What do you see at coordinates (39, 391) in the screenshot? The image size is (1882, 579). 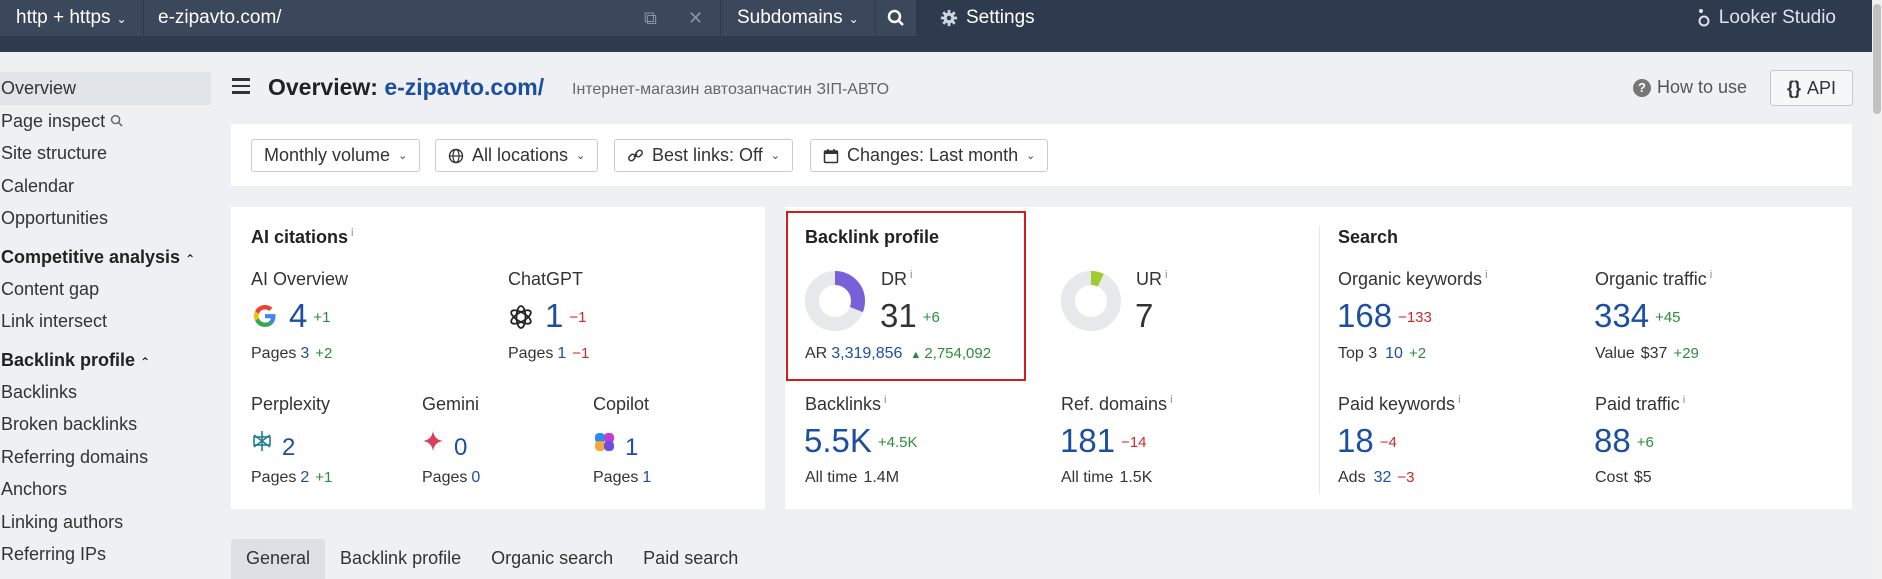 I see `sidebar-item-backlinks: Backlinks` at bounding box center [39, 391].